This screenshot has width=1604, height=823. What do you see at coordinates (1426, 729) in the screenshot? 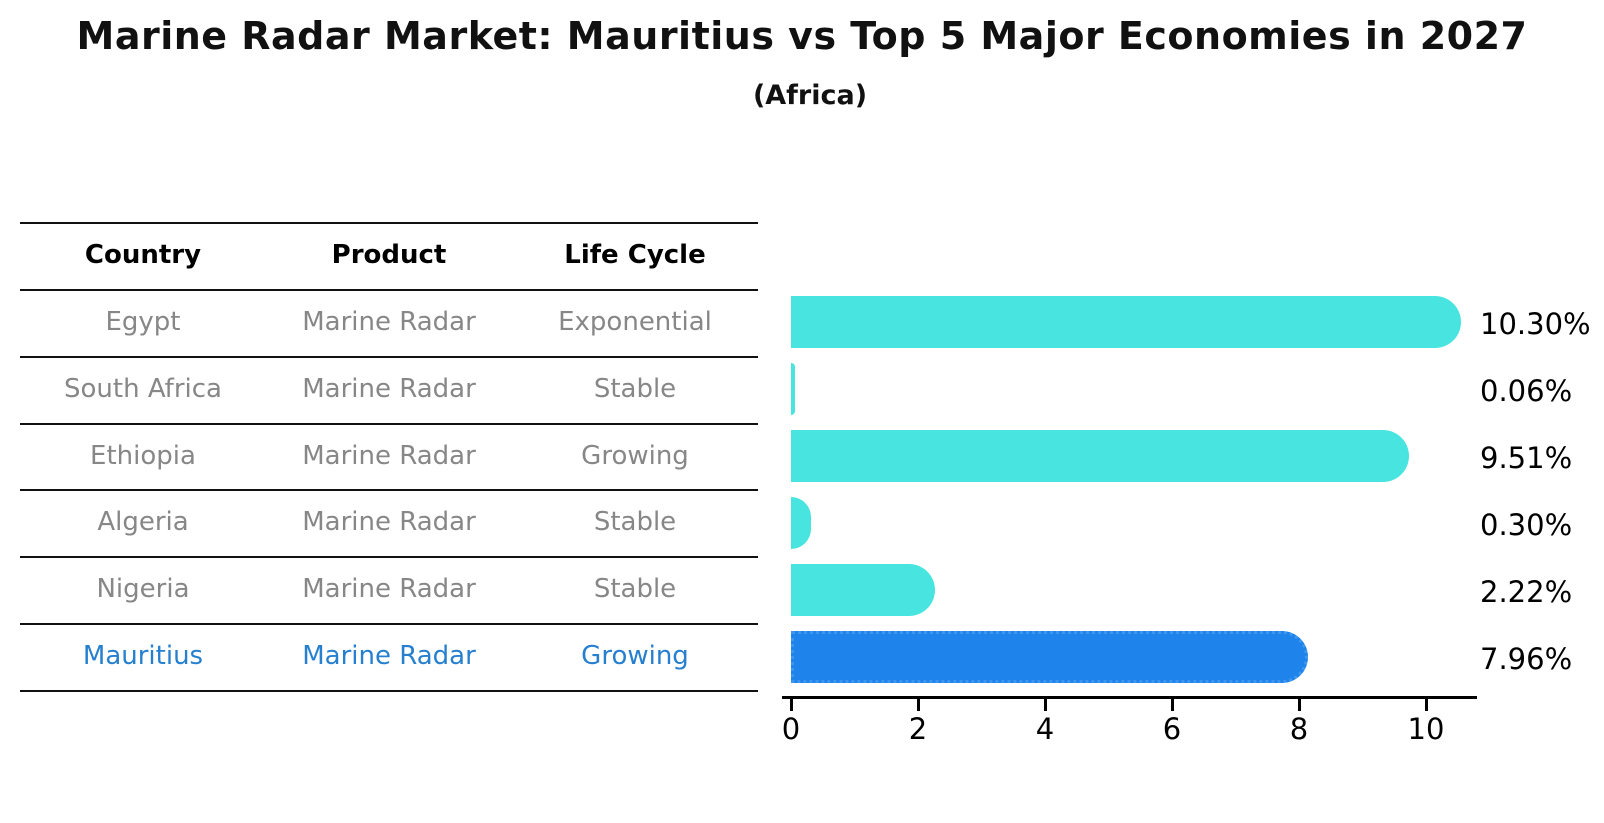
I see `x-tick-label: 10` at bounding box center [1426, 729].